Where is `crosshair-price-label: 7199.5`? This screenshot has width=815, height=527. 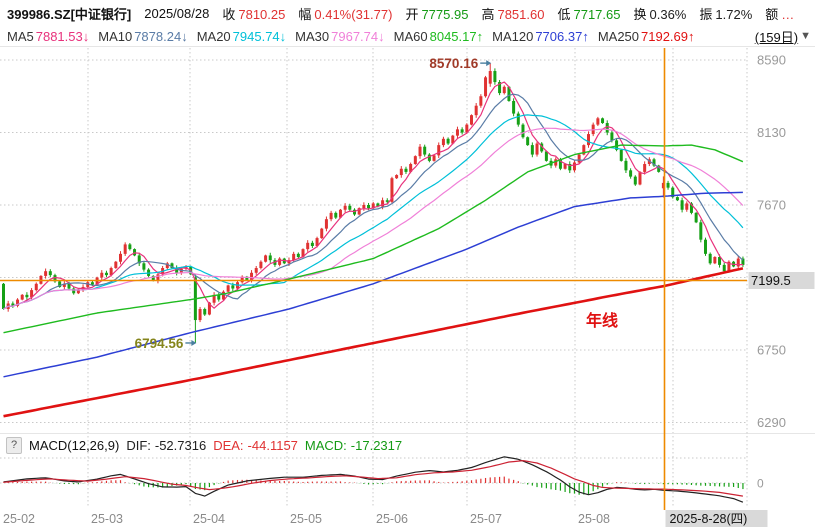 crosshair-price-label: 7199.5 is located at coordinates (771, 280).